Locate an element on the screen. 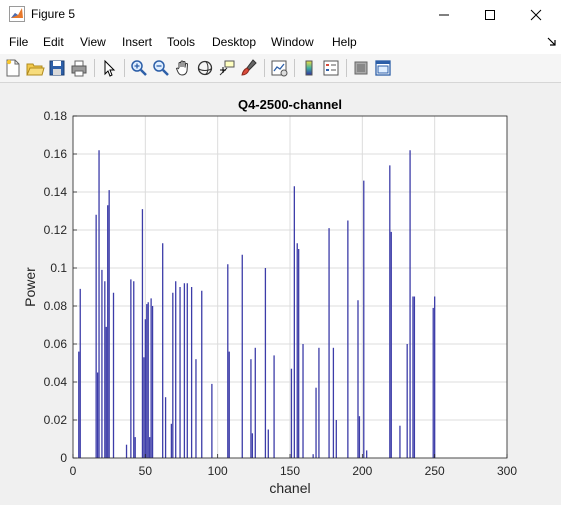  x-tick-label: 250 is located at coordinates (435, 471).